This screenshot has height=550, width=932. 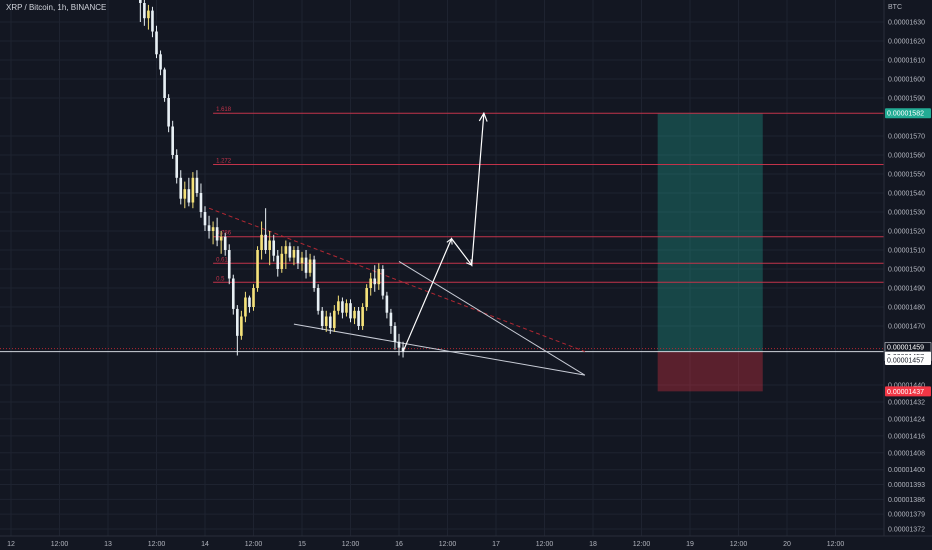 What do you see at coordinates (906, 175) in the screenshot?
I see `price-tick-label: 0.00001550` at bounding box center [906, 175].